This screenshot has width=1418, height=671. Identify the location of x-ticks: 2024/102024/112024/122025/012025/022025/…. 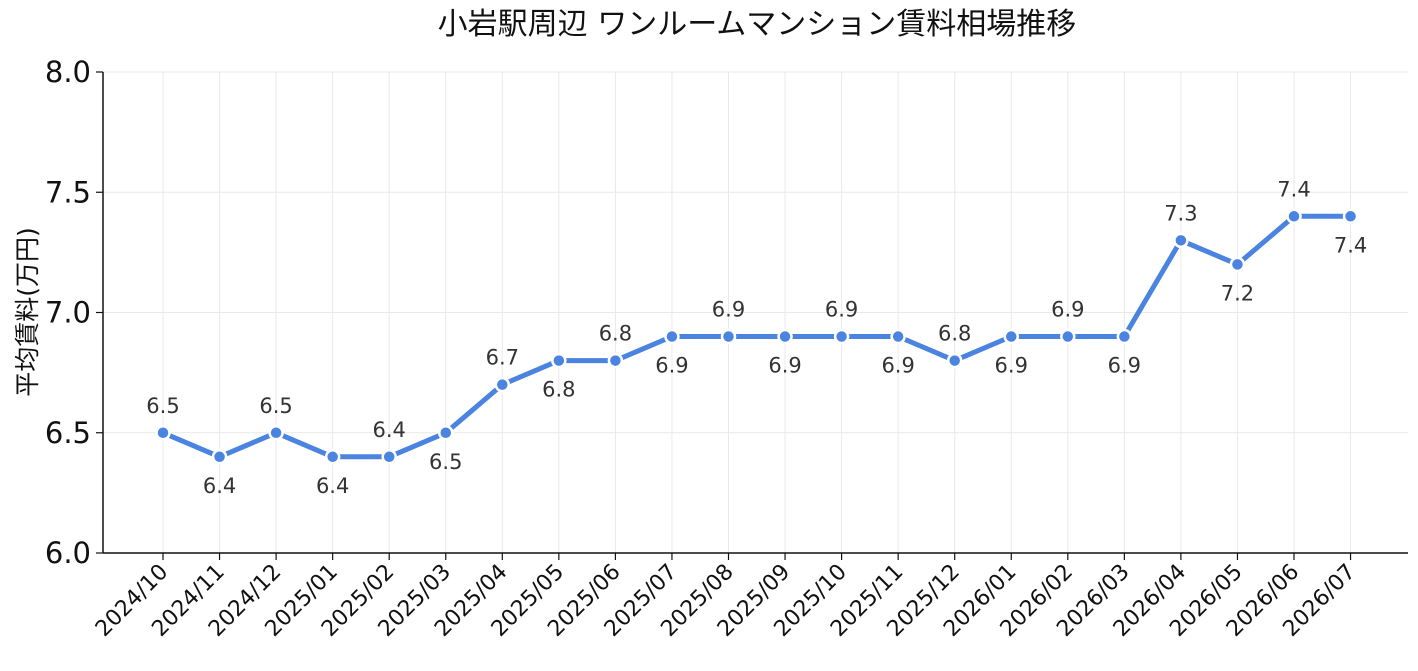
(726, 597).